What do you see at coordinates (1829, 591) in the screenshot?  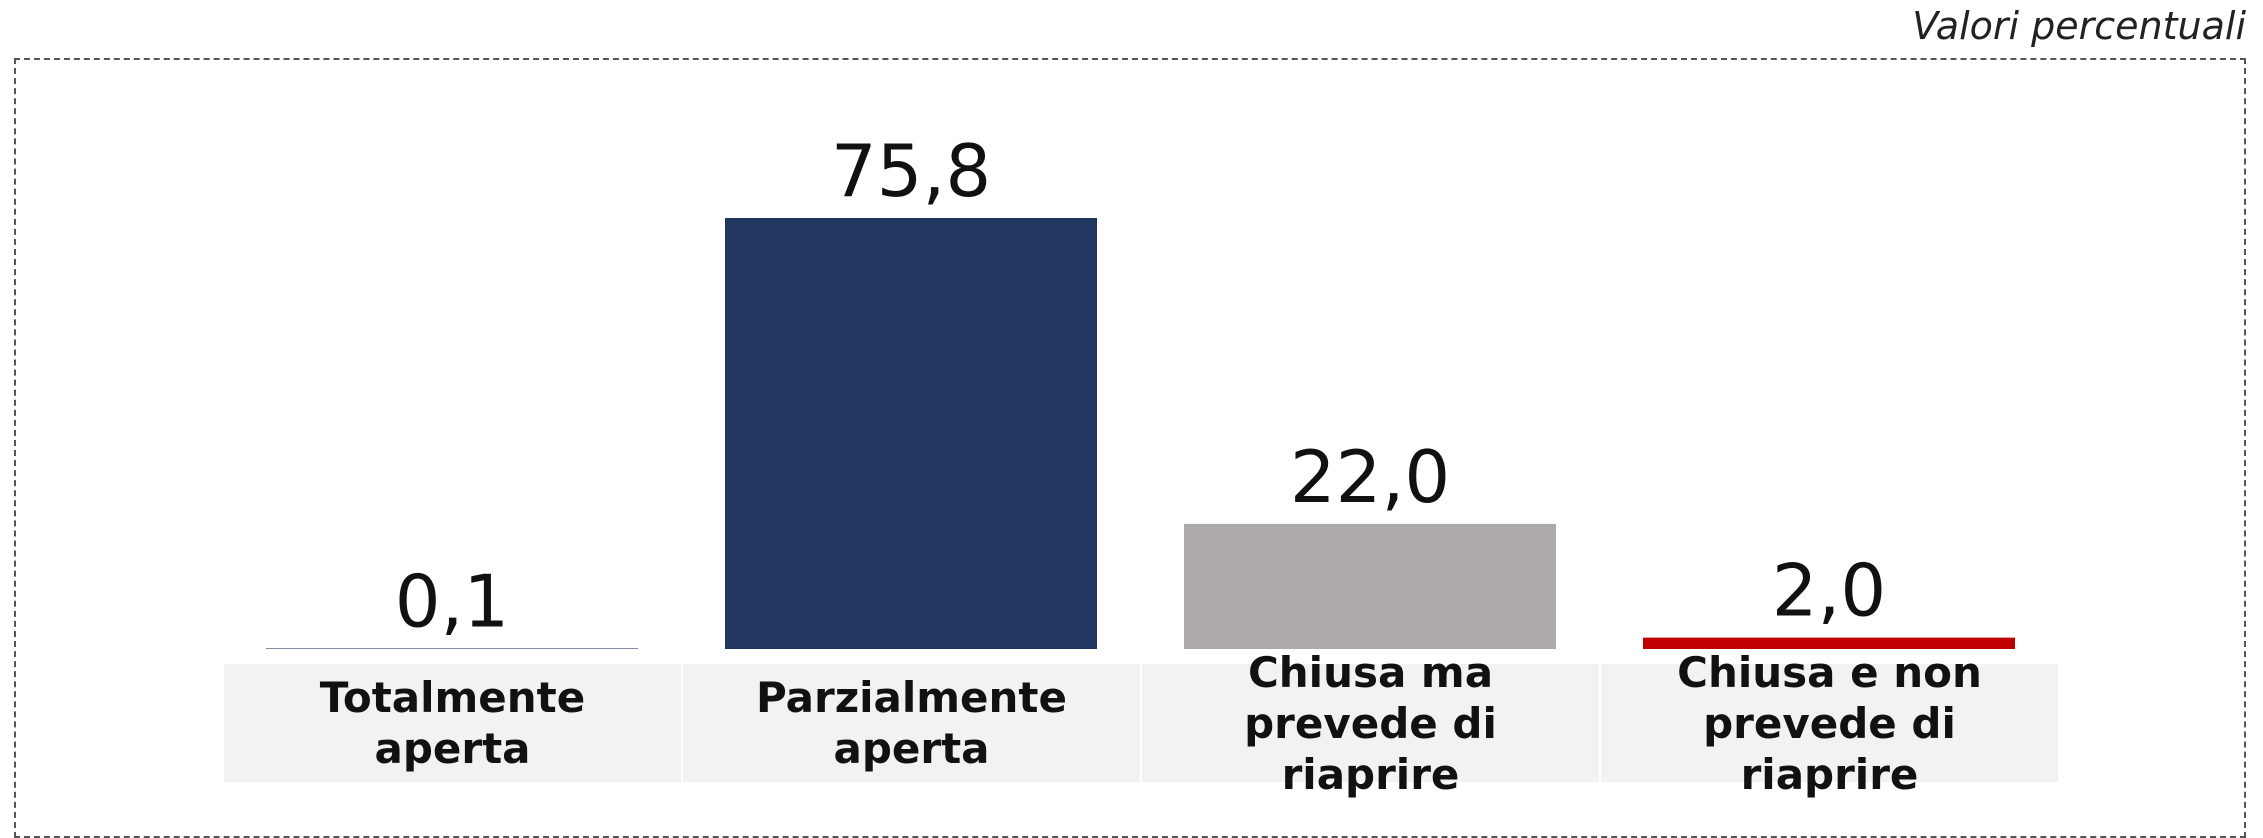 I see `value-label: 2,0` at bounding box center [1829, 591].